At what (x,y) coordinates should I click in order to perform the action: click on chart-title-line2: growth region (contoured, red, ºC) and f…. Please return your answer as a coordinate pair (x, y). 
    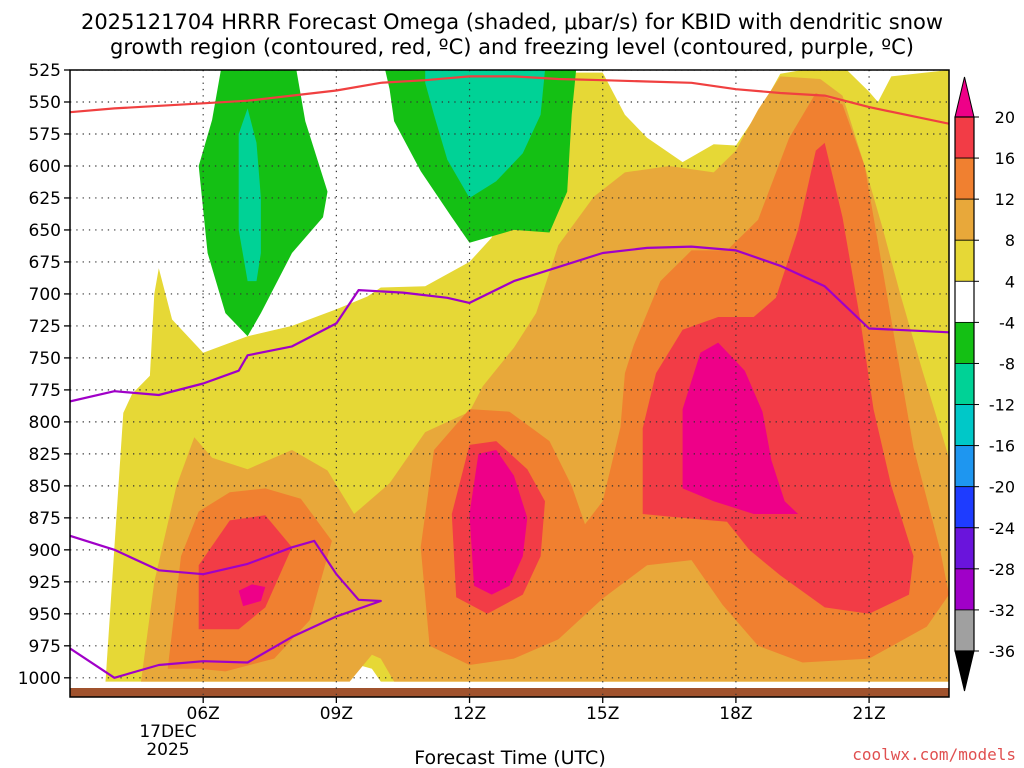
    Looking at the image, I should click on (512, 47).